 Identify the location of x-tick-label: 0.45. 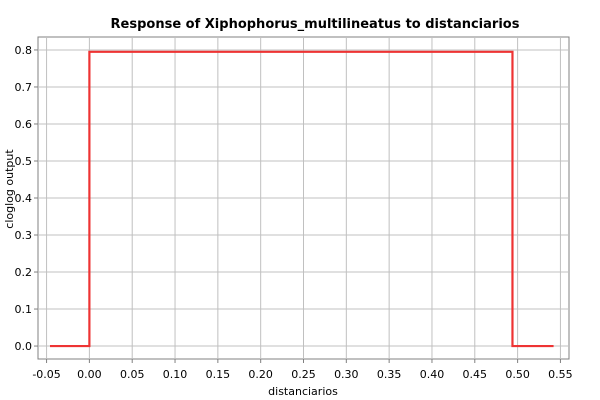
(475, 374).